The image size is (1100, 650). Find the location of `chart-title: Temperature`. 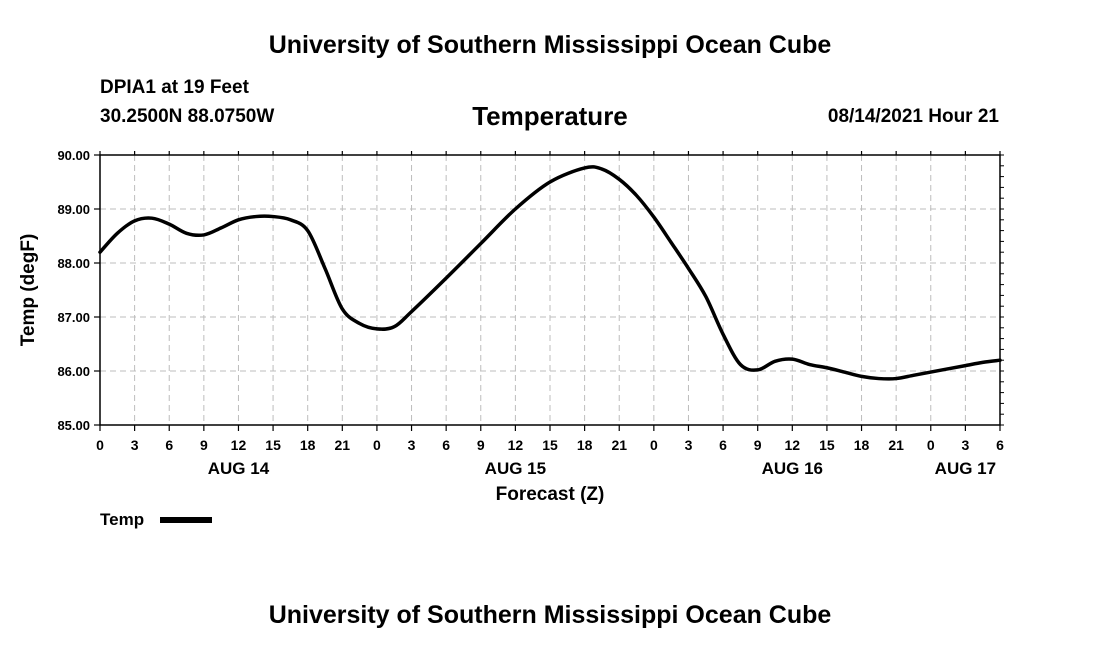

chart-title: Temperature is located at coordinates (550, 116).